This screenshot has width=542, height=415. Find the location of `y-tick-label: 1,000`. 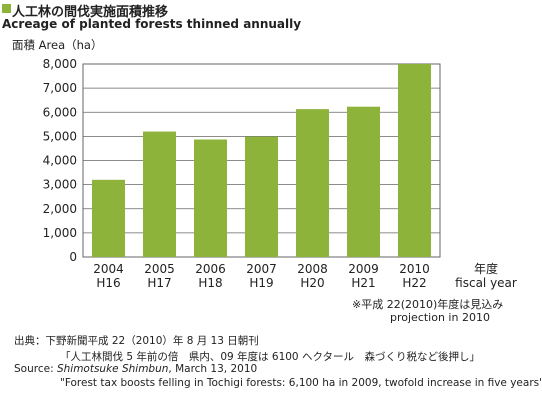

y-tick-label: 1,000 is located at coordinates (60, 233).